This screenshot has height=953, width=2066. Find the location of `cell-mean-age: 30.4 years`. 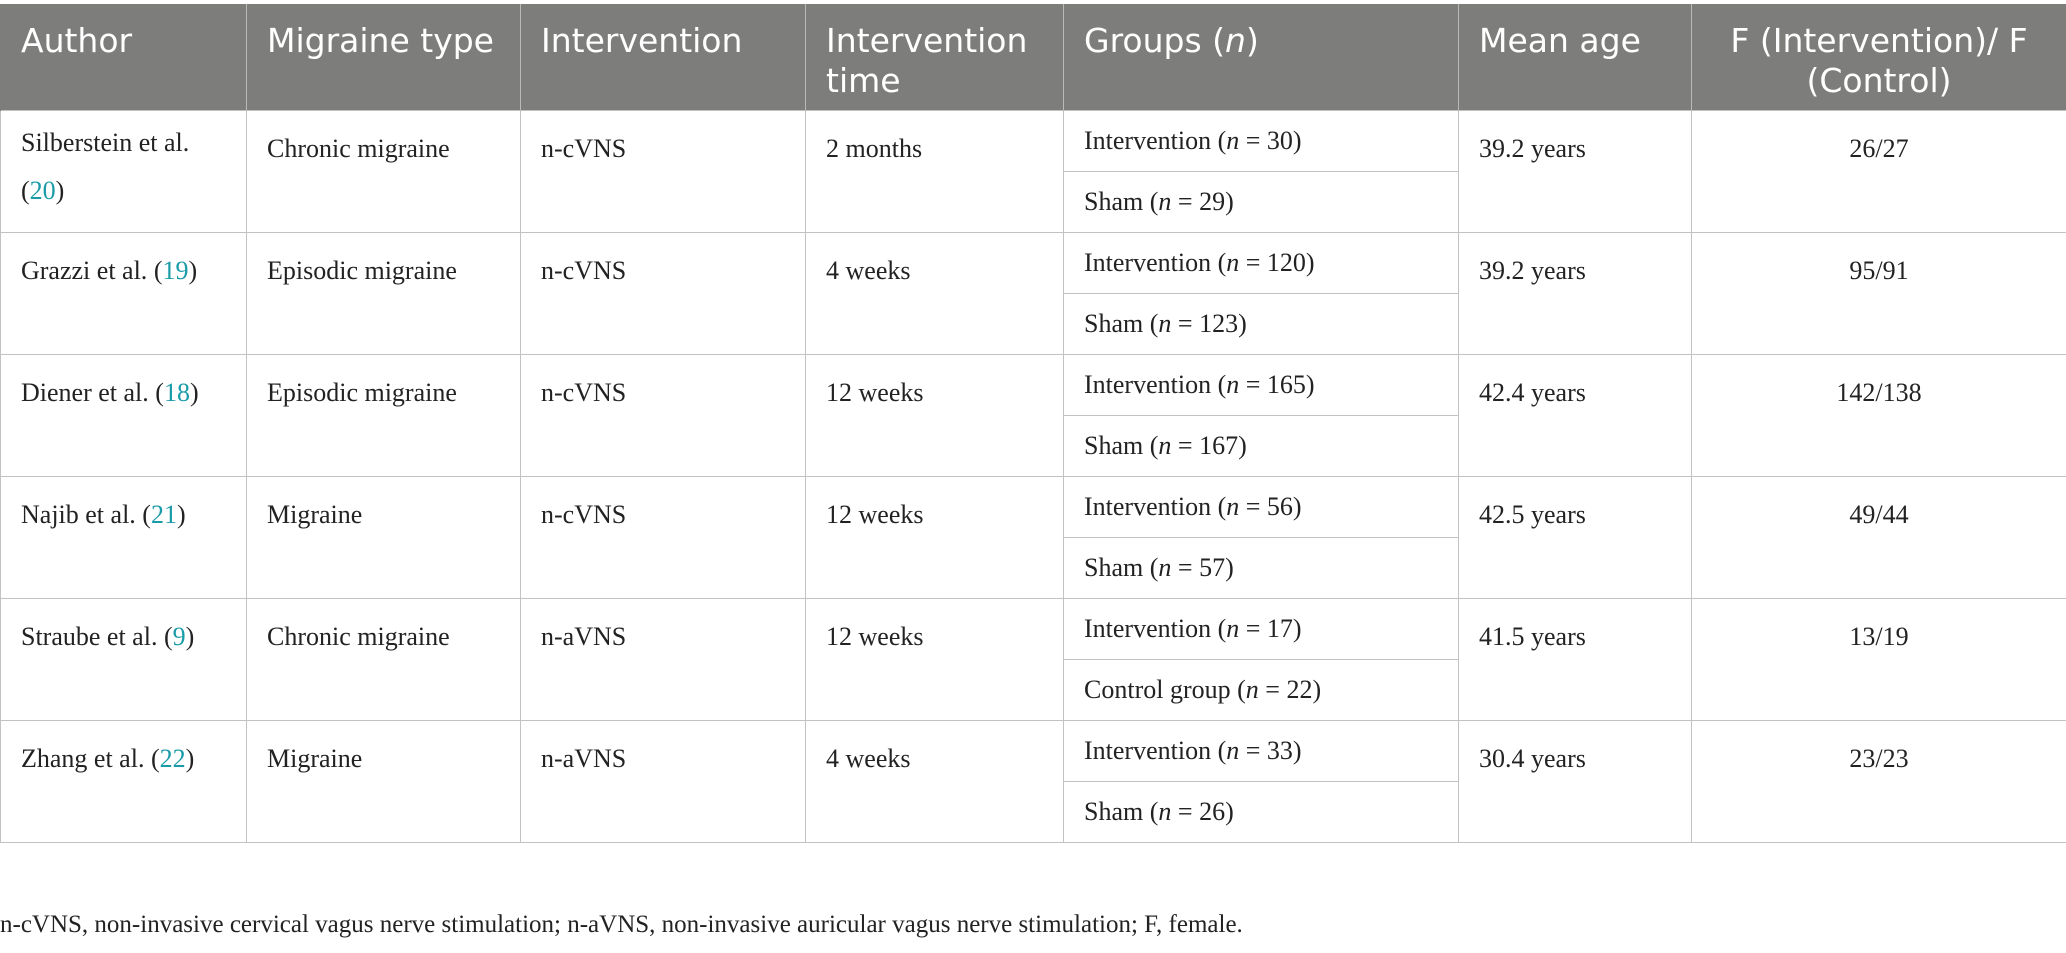

cell-mean-age: 30.4 years is located at coordinates (1575, 781).